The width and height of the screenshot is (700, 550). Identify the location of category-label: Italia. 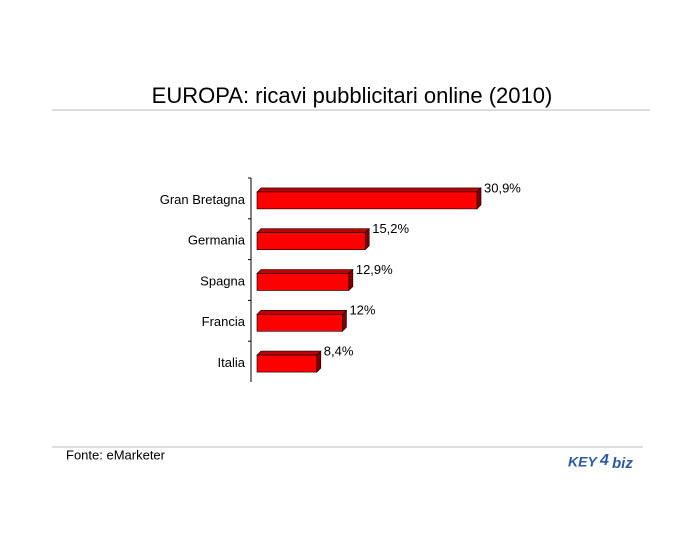
(232, 362).